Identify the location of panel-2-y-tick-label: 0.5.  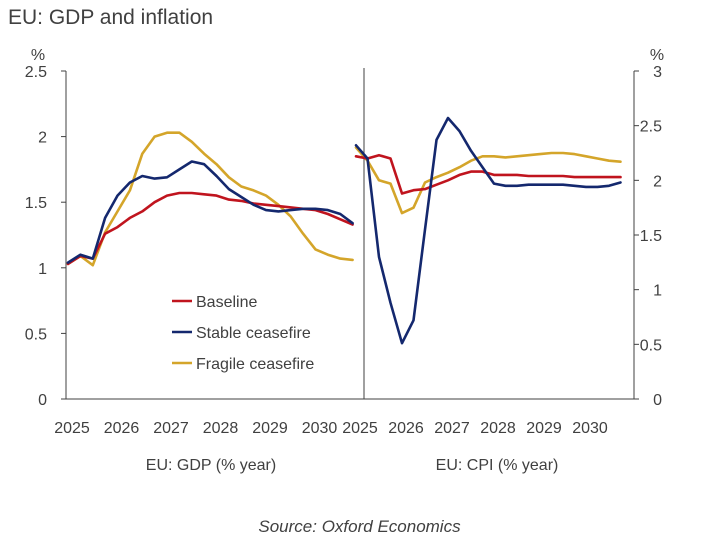
(651, 345).